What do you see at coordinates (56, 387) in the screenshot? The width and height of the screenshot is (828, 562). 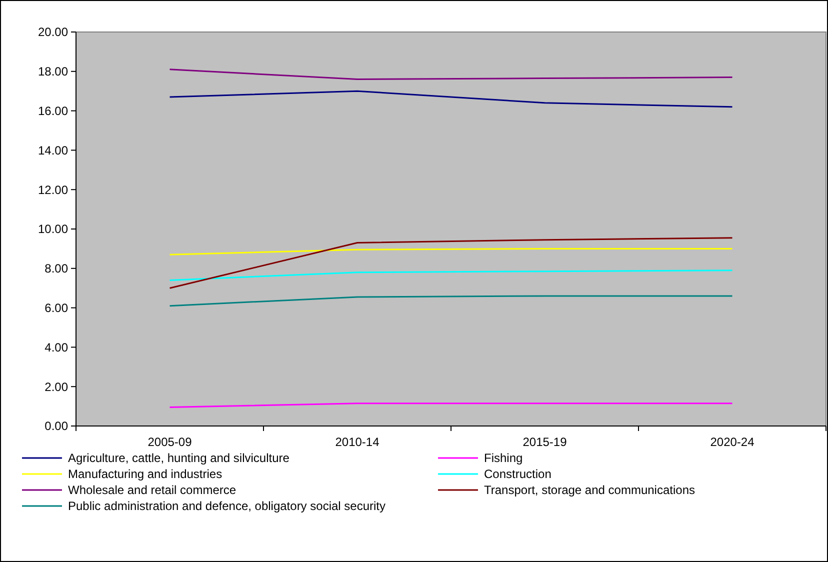 I see `y-tick-label: 2.00` at bounding box center [56, 387].